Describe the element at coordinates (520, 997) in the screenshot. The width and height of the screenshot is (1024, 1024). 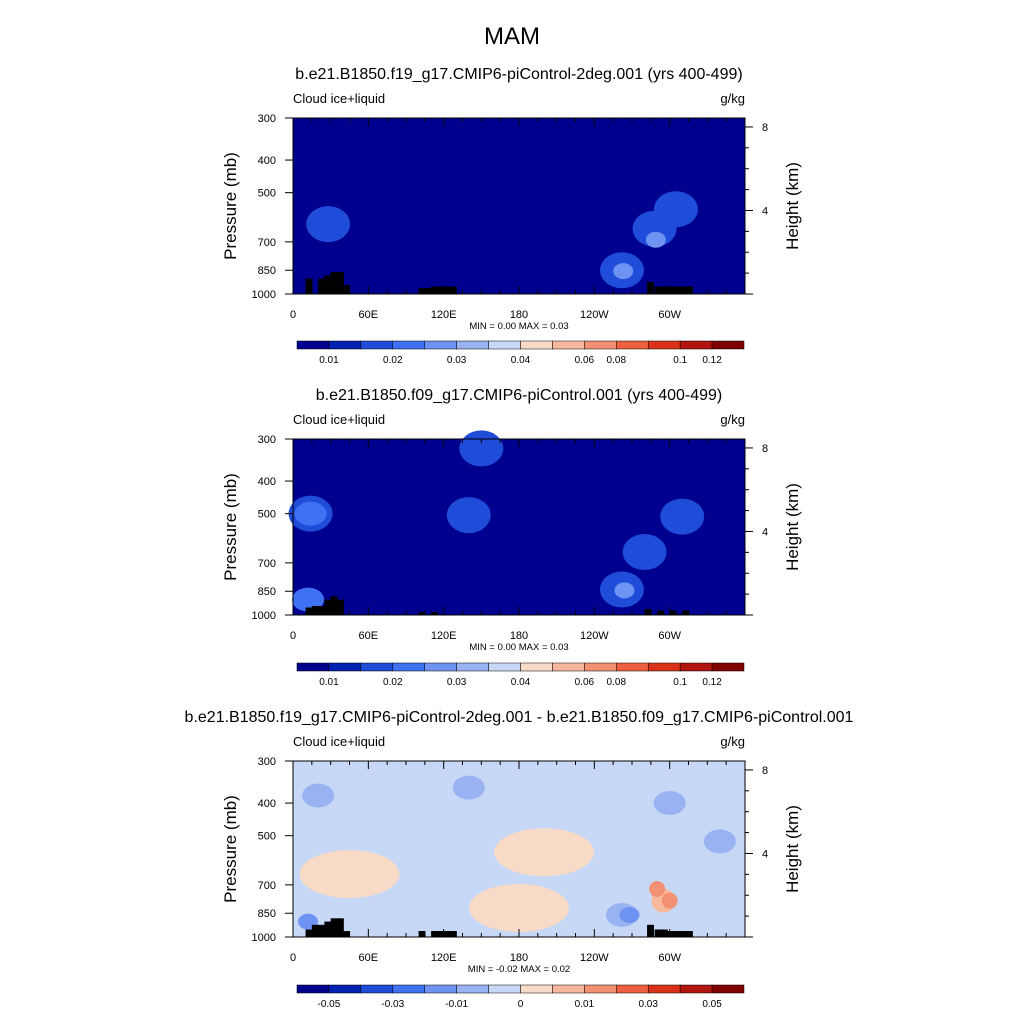
I see `colorbar: -0.05 -0.03 -0.01 0 0.01 0.03 0.05` at that location.